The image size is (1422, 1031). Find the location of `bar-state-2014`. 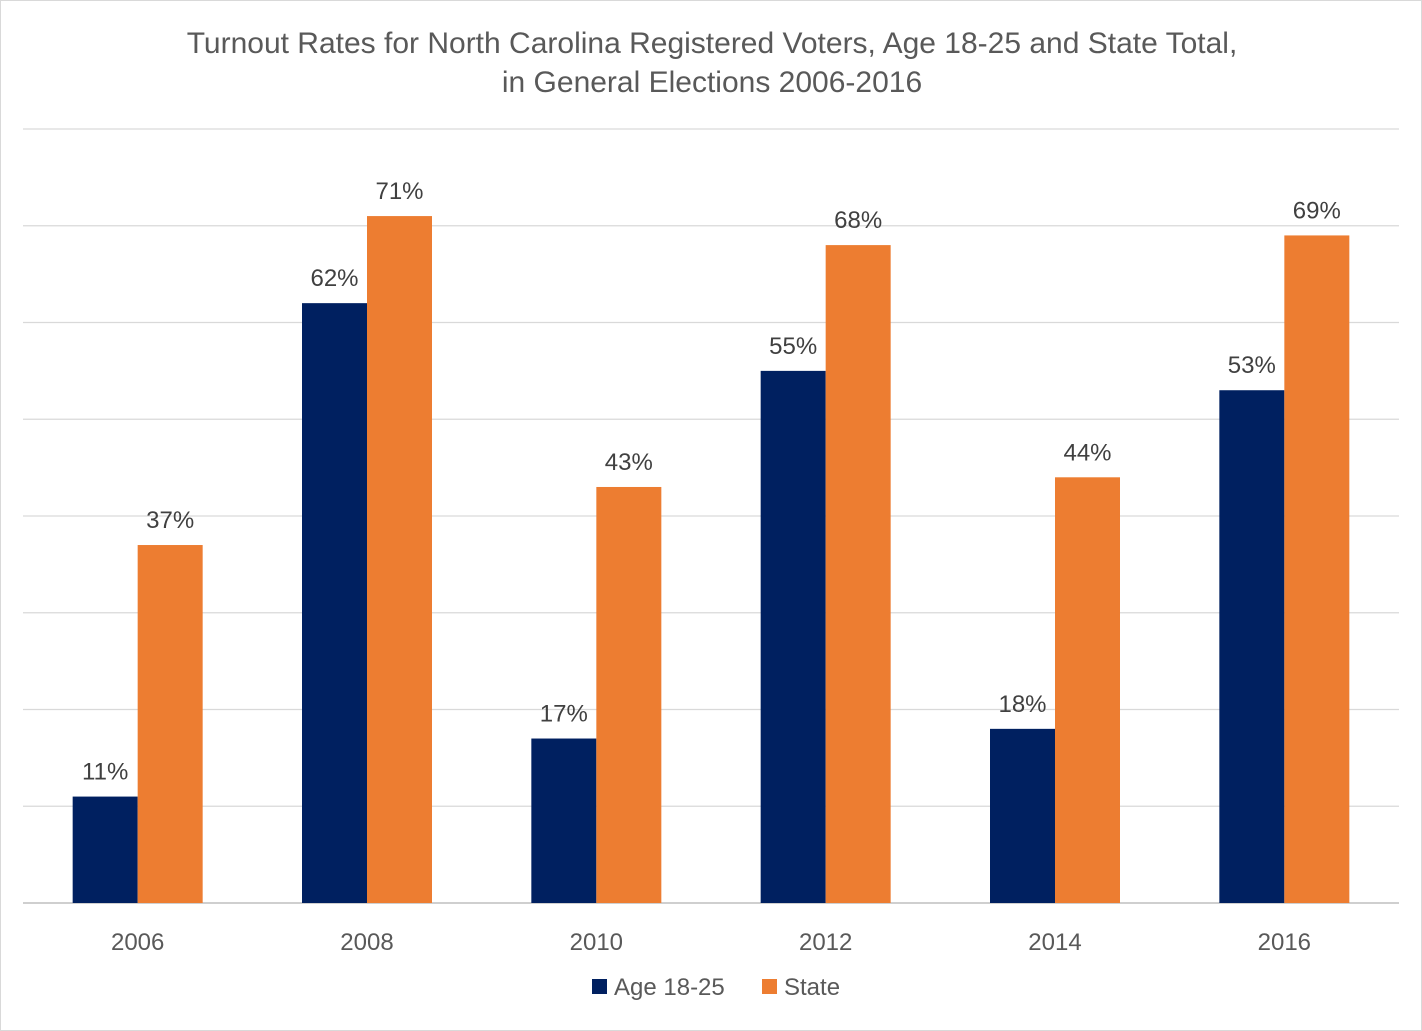

bar-state-2014 is located at coordinates (1087, 690).